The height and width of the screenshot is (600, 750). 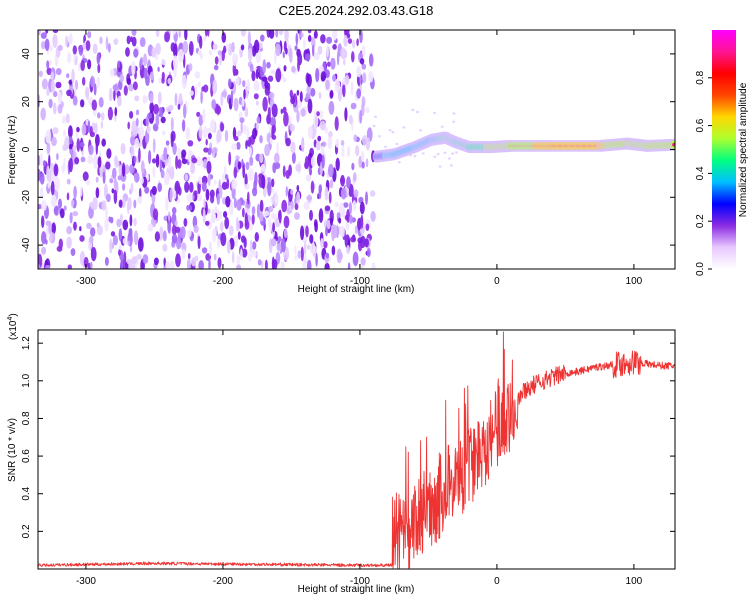 What do you see at coordinates (12, 150) in the screenshot?
I see `spectrogram-ylabel: Frequency (Hz)` at bounding box center [12, 150].